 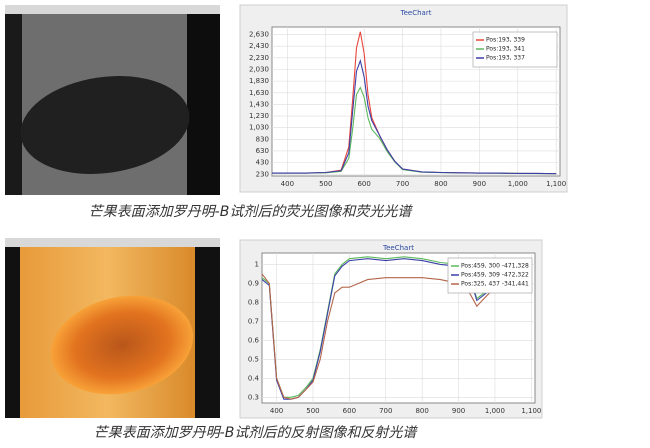 What do you see at coordinates (112, 100) in the screenshot?
I see `fluorescence-image` at bounding box center [112, 100].